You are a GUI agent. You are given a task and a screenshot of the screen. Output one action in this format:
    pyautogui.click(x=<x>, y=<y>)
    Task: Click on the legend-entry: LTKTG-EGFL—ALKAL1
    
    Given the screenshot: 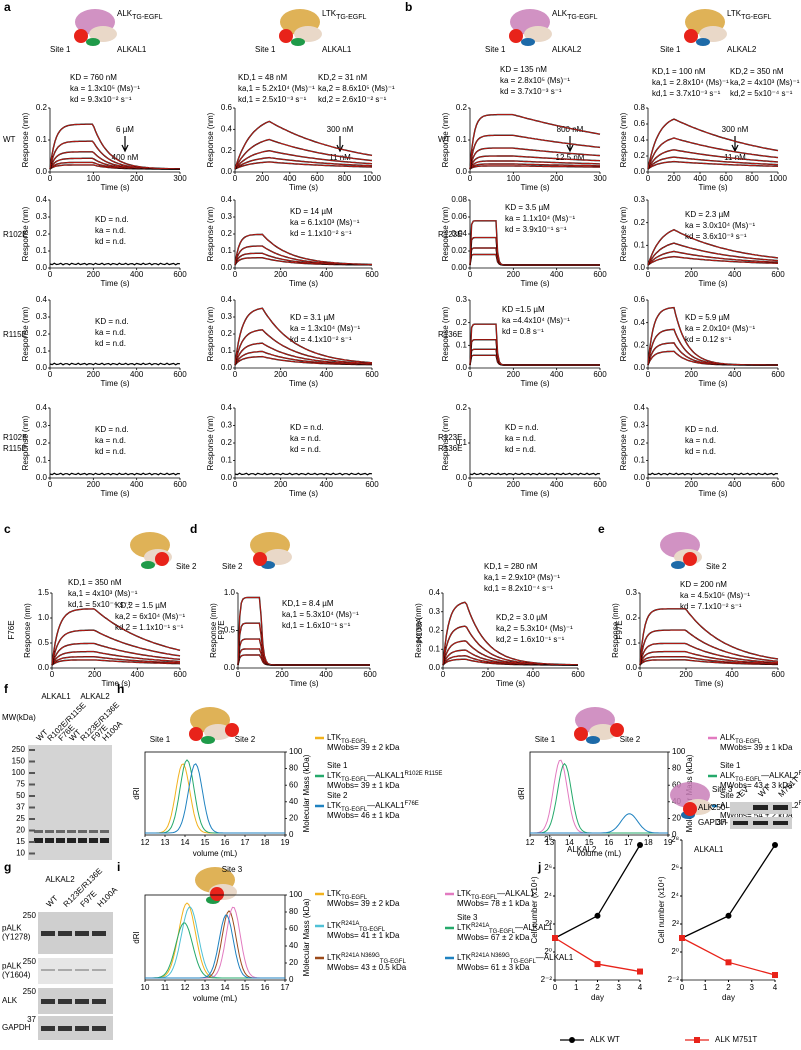 What is the action you would take?
    pyautogui.click(x=496, y=894)
    